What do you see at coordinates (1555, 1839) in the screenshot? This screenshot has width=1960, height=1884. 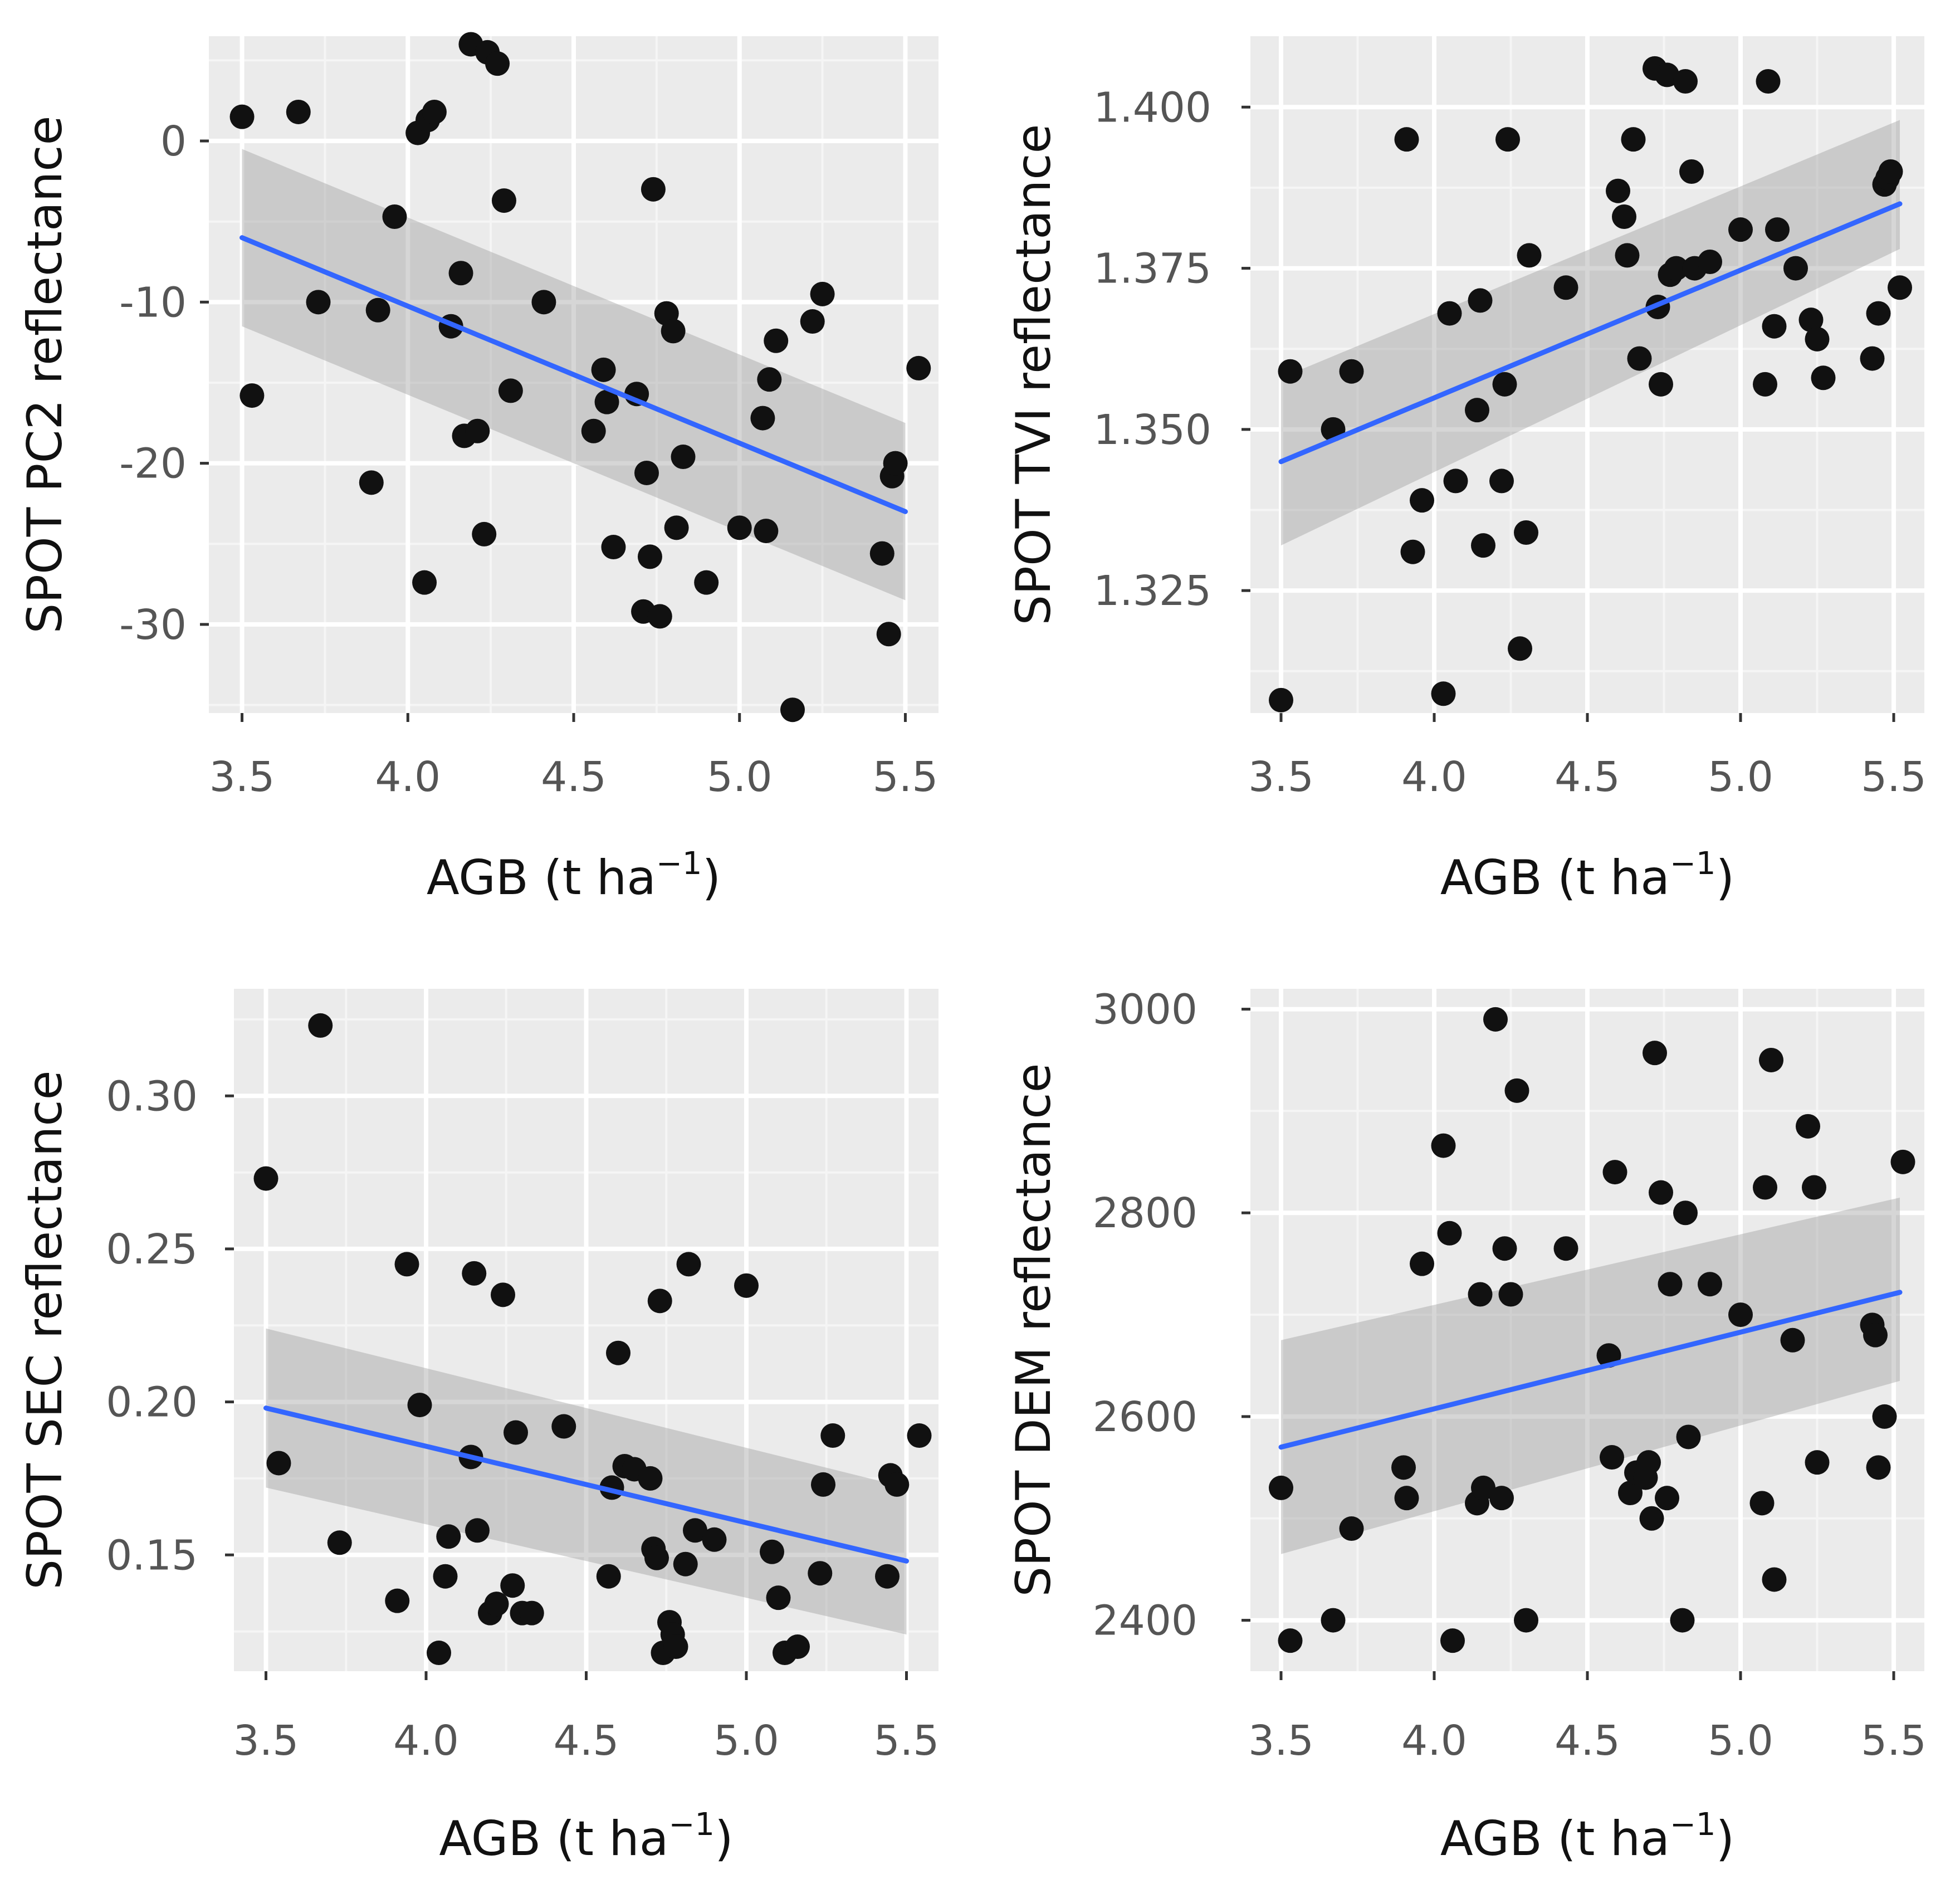 I see `x-axis-title-main: AGB (t ha` at bounding box center [1555, 1839].